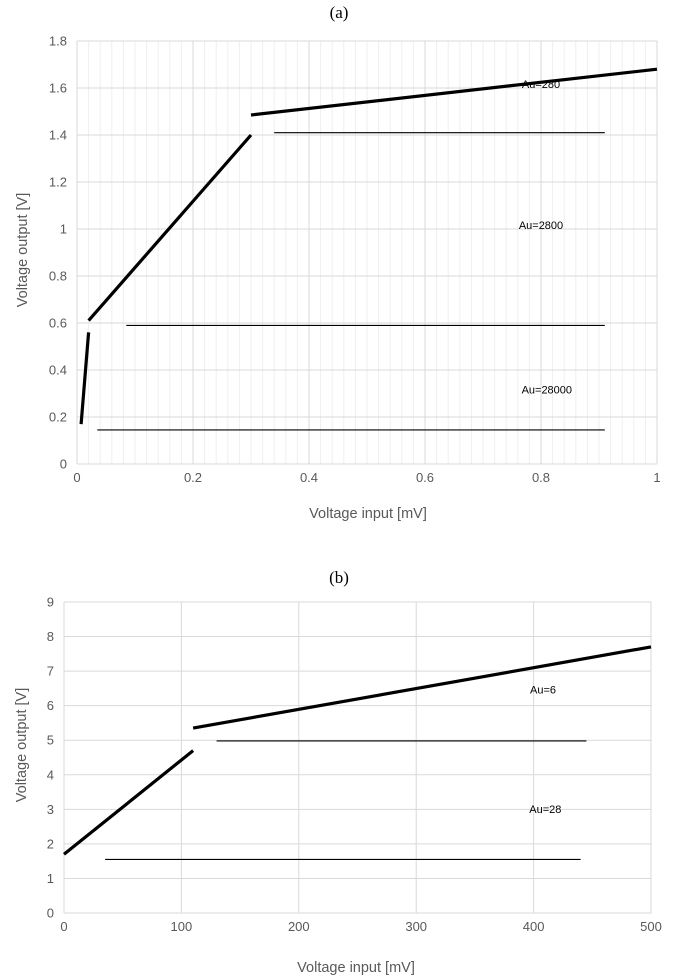  What do you see at coordinates (309, 477) in the screenshot?
I see `chart-a-x-tick-label-2: 0.4` at bounding box center [309, 477].